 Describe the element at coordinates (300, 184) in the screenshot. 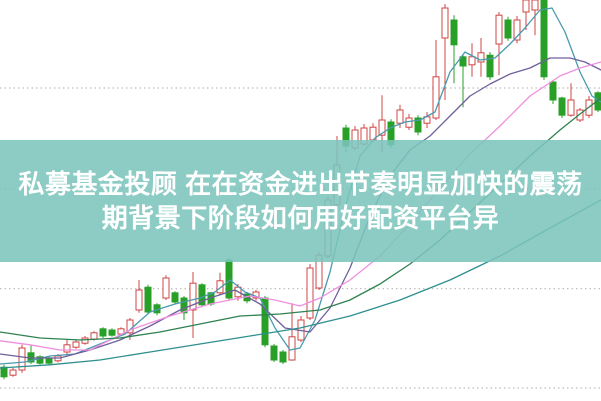

I see `headline-line-1: 私募基金投顾 在在资金进出节奏明显加快的震荡` at that location.